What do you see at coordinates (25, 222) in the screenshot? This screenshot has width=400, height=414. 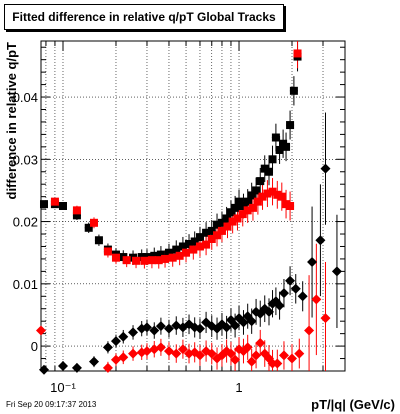 I see `y-tick-label: 0.02` at bounding box center [25, 222].